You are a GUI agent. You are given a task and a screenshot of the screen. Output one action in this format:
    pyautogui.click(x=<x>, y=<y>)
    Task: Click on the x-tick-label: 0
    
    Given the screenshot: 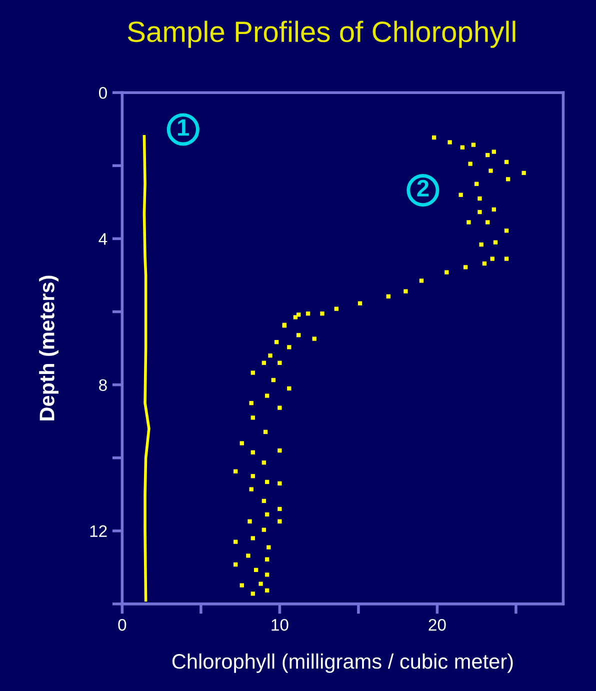 What is the action you would take?
    pyautogui.click(x=122, y=624)
    